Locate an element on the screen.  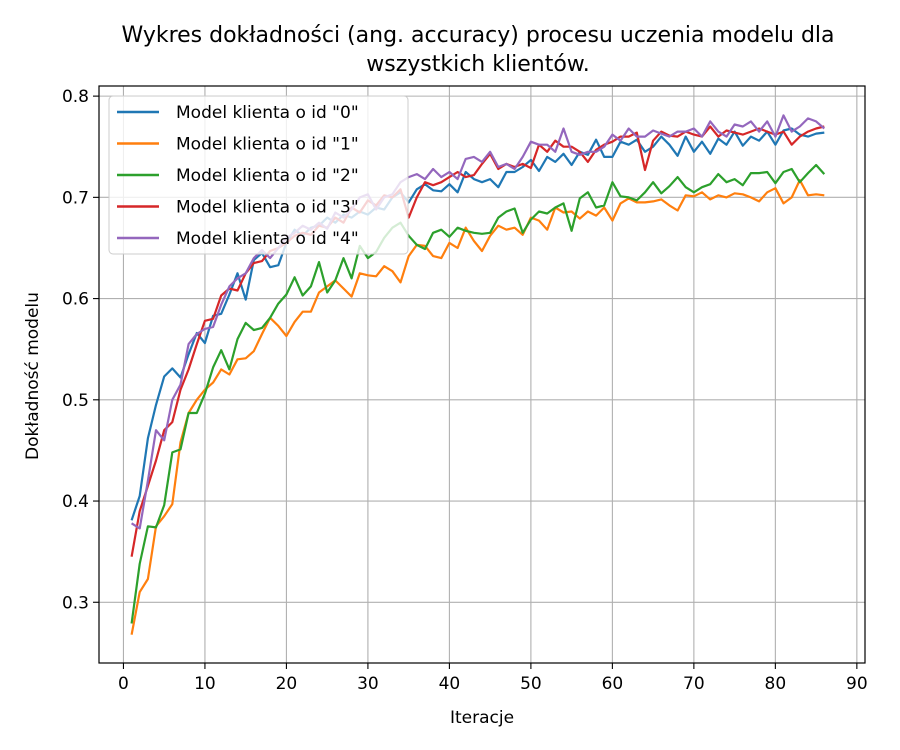
y-tick-label: 0.5 is located at coordinates (75, 401).